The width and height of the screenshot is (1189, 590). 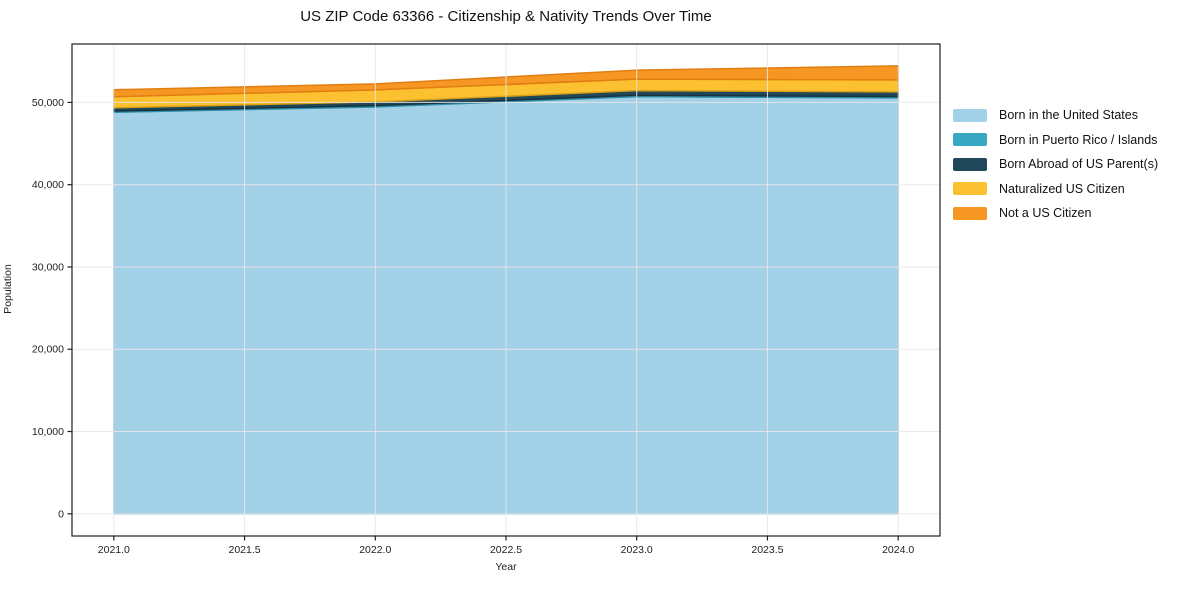 I want to click on legend-label: Born in the United States, so click(x=1068, y=115).